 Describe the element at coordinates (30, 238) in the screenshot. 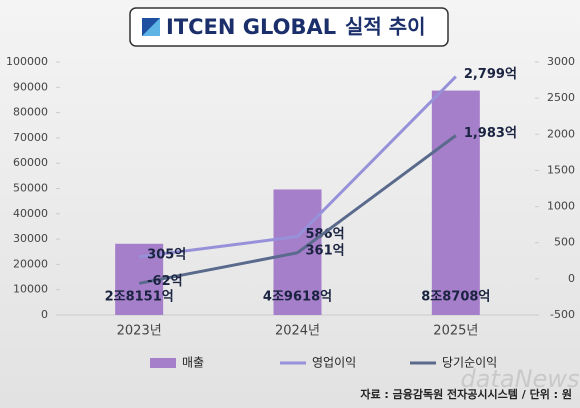

I see `y-tick-label: 30000` at that location.